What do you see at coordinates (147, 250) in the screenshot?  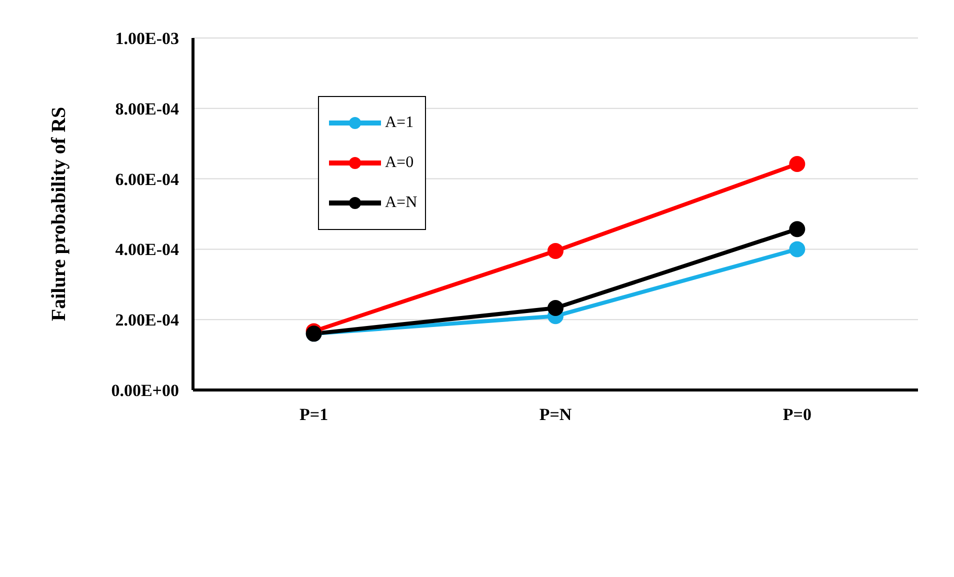 I see `y-tick-label: 4.00E-04` at bounding box center [147, 250].